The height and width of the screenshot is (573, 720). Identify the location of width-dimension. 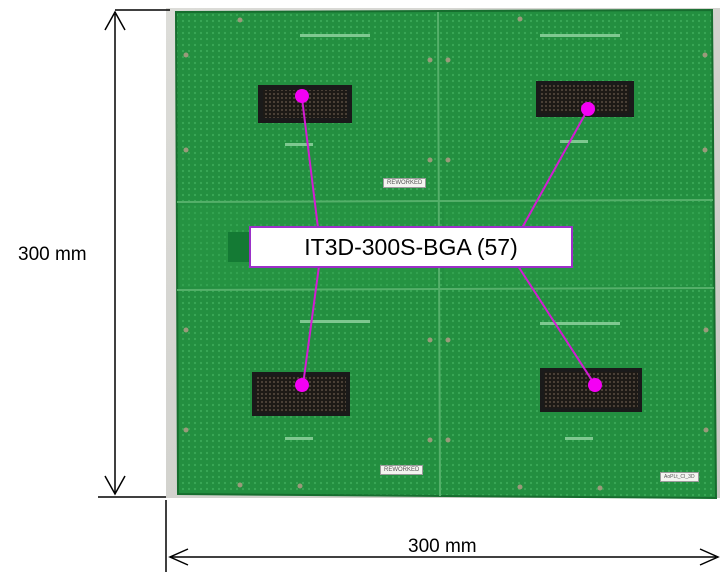
(442, 536).